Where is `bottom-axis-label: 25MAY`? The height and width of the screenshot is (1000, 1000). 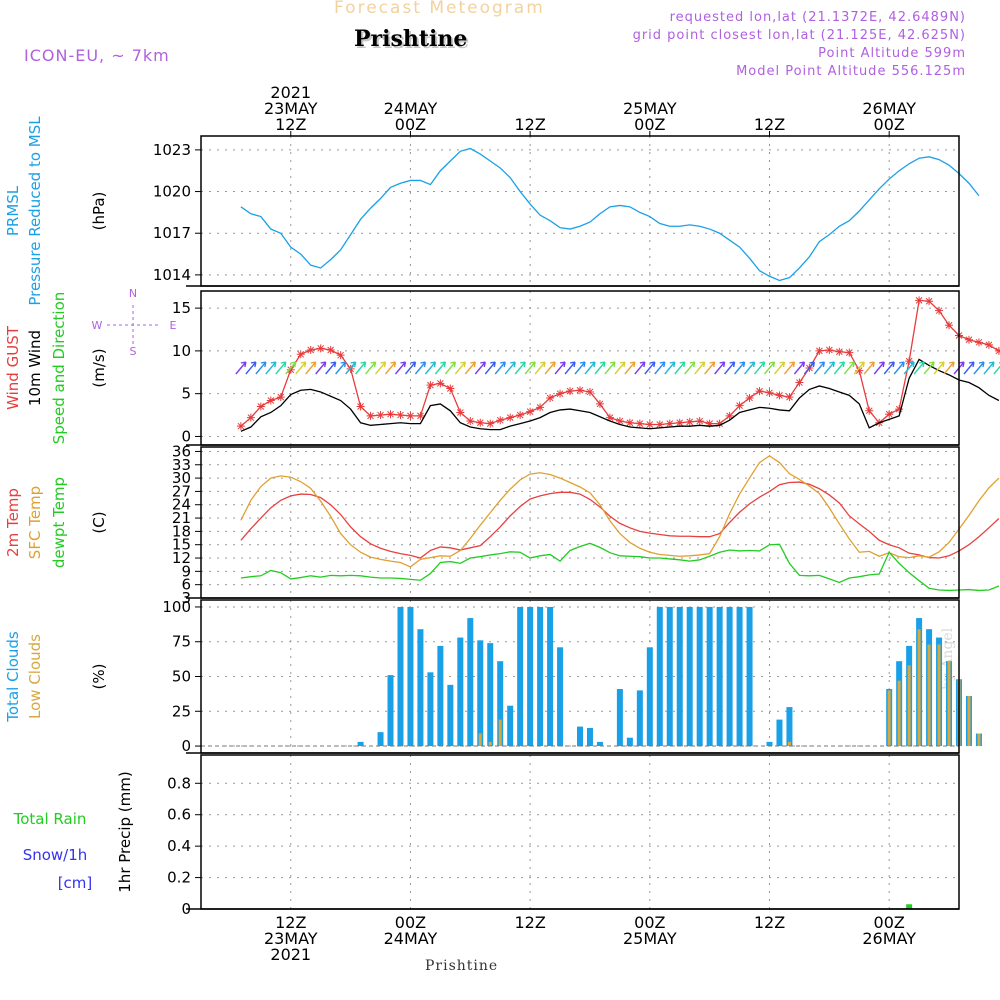
bottom-axis-label: 25MAY is located at coordinates (650, 938).